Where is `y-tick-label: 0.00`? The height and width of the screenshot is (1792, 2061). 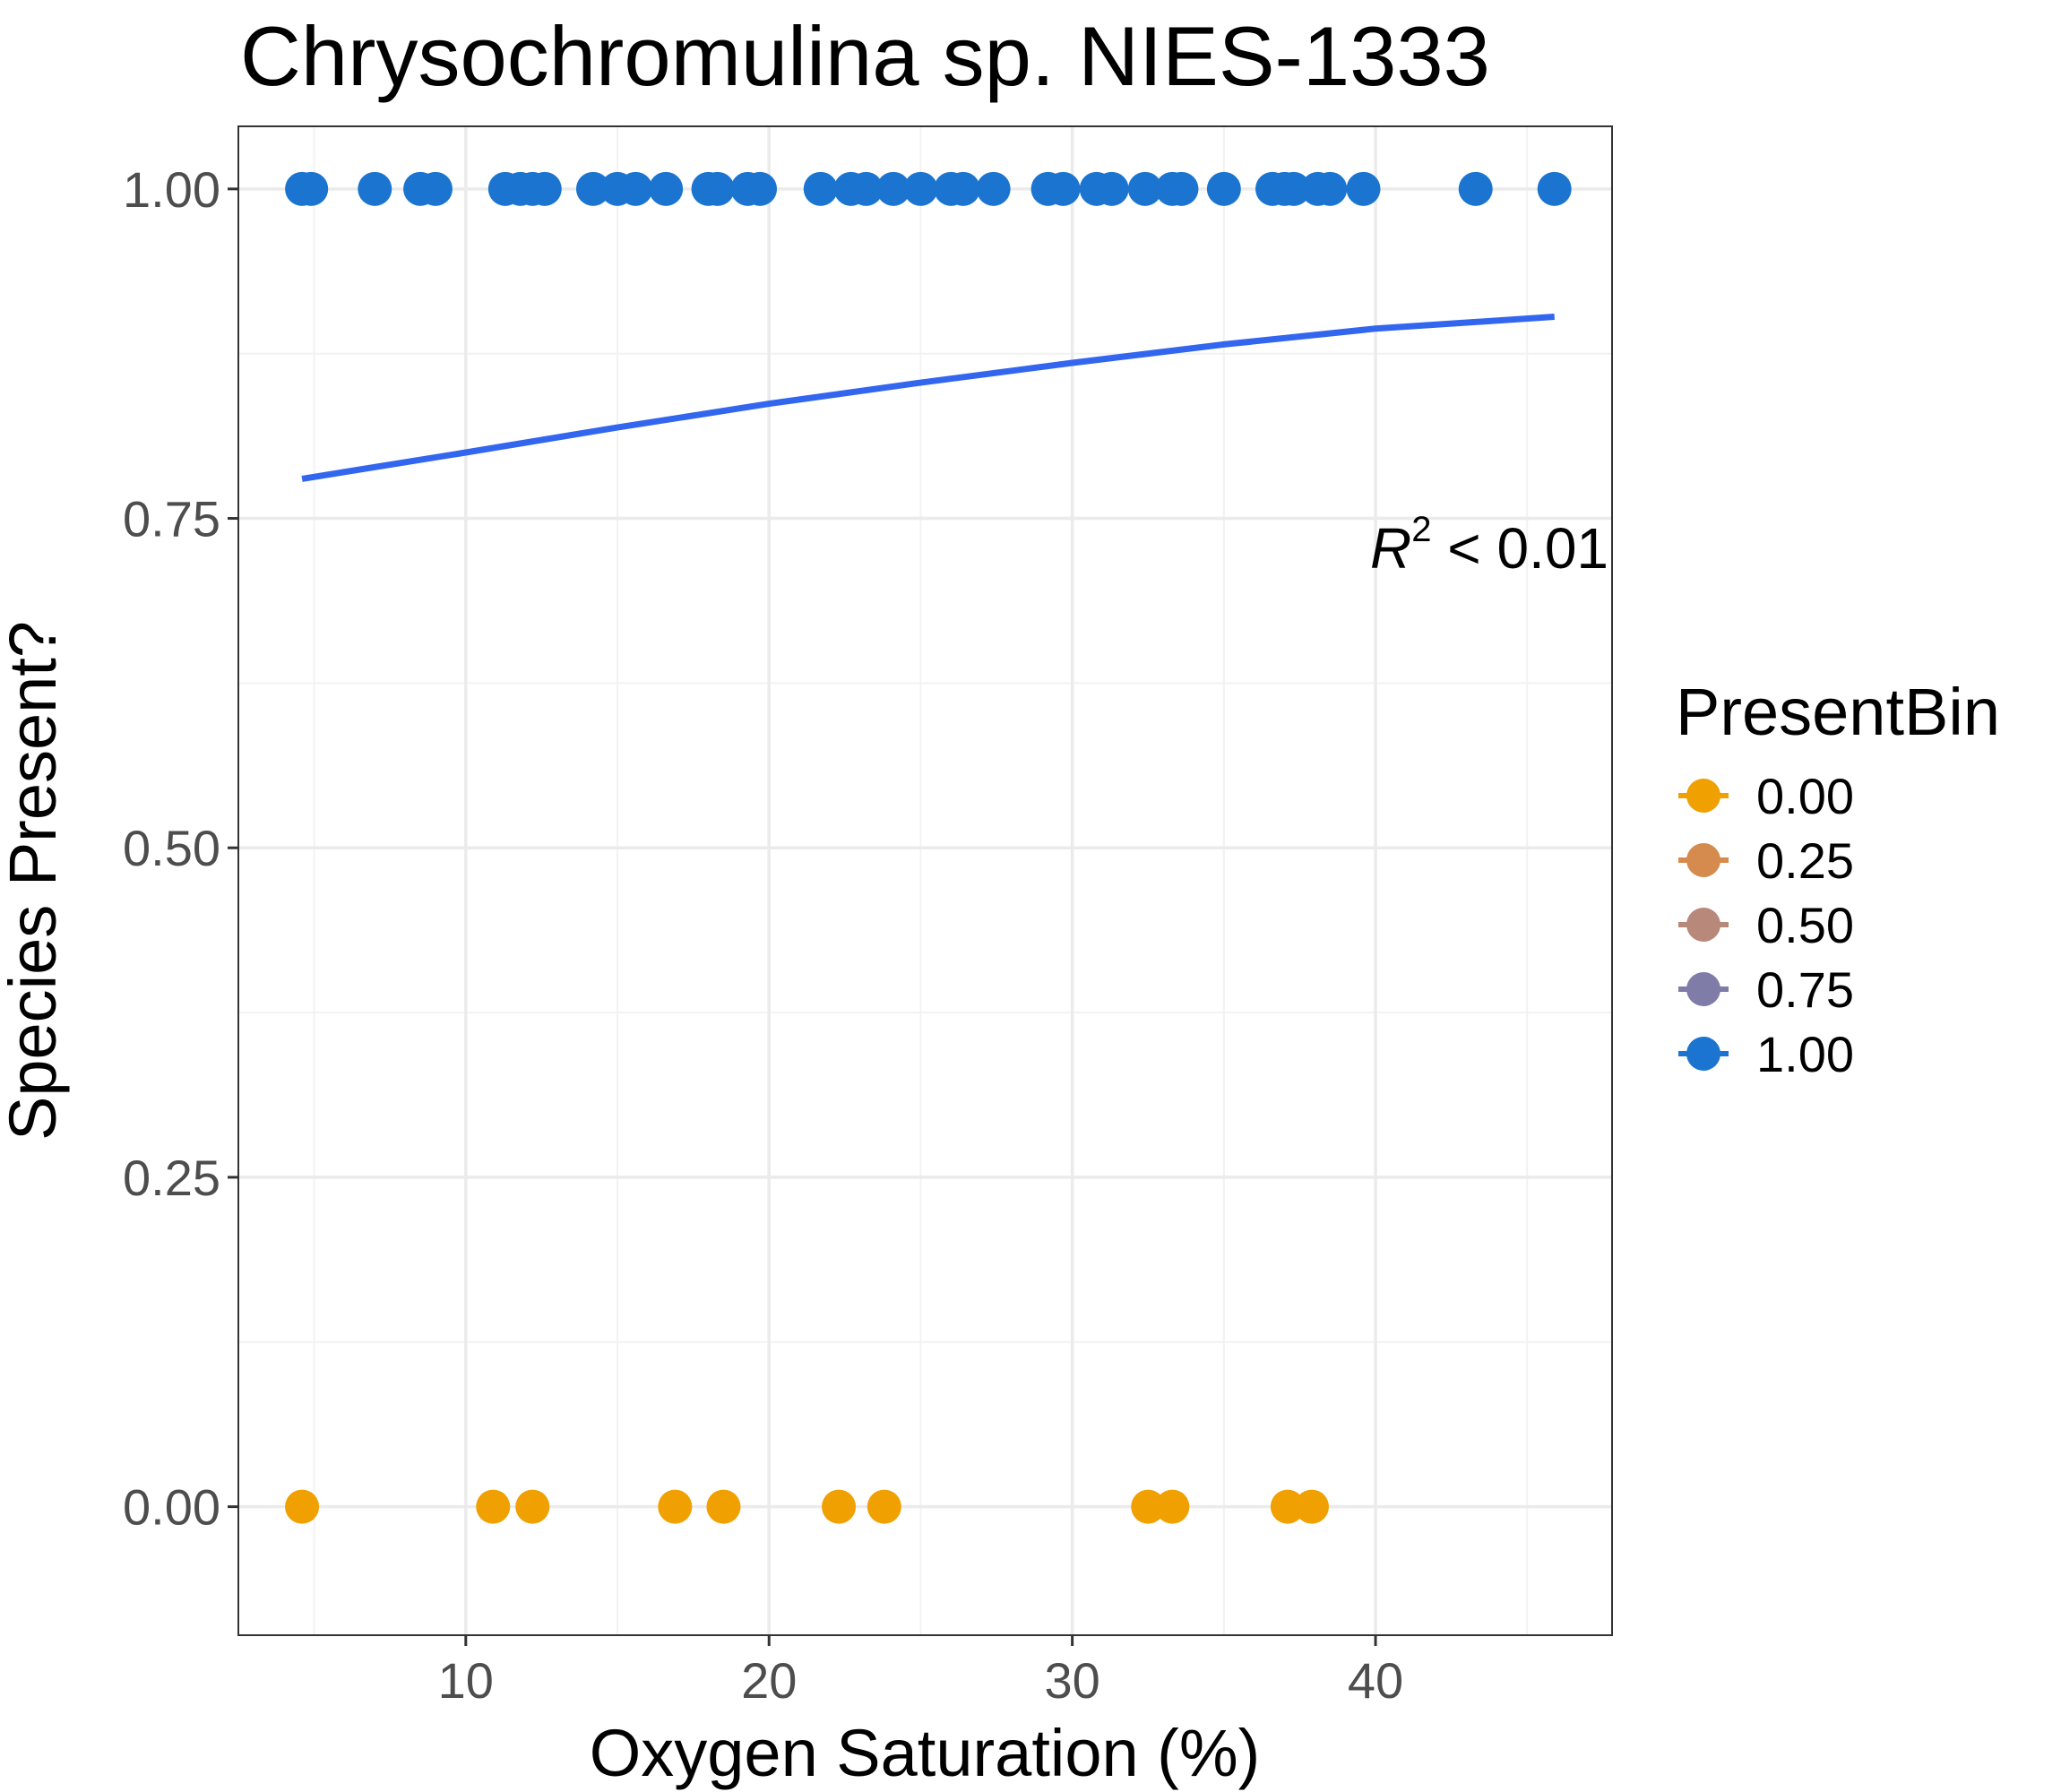
y-tick-label: 0.00 is located at coordinates (171, 1508).